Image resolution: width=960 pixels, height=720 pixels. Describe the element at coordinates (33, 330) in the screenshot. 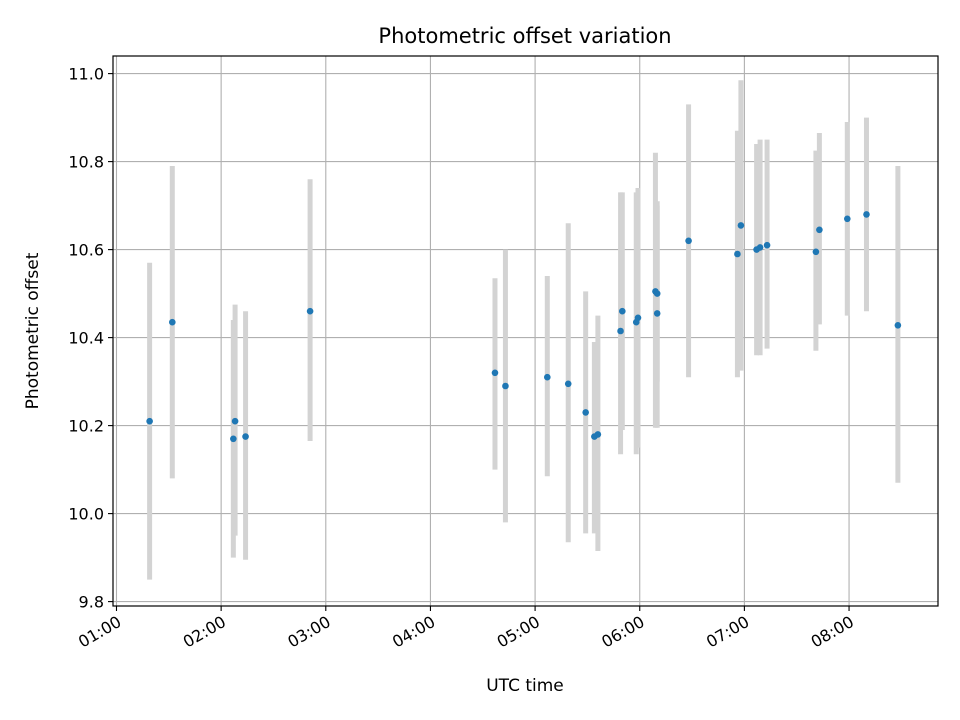

I see `y-axis-label: Photometric offset` at that location.